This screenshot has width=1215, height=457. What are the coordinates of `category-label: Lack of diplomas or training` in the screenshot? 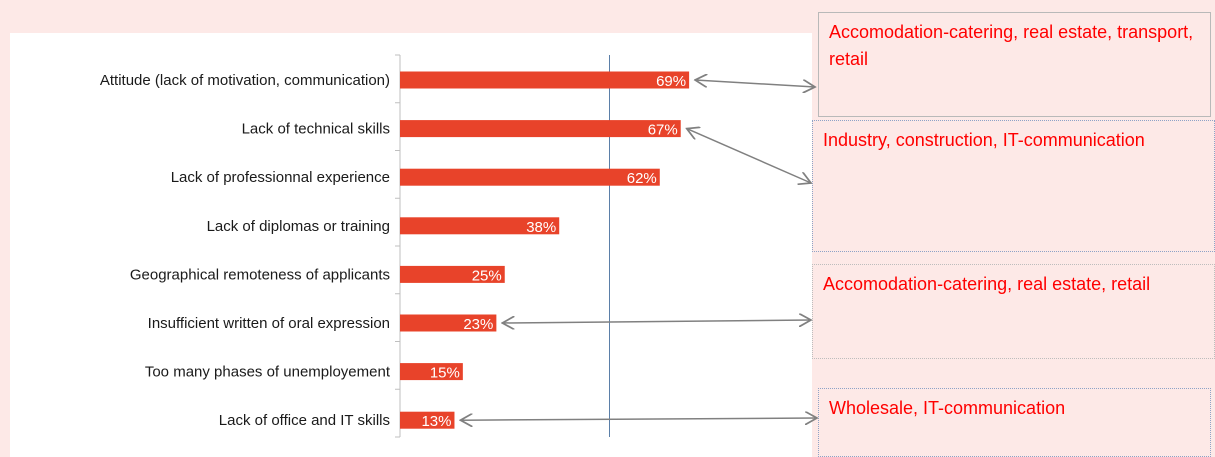 It's located at (298, 226).